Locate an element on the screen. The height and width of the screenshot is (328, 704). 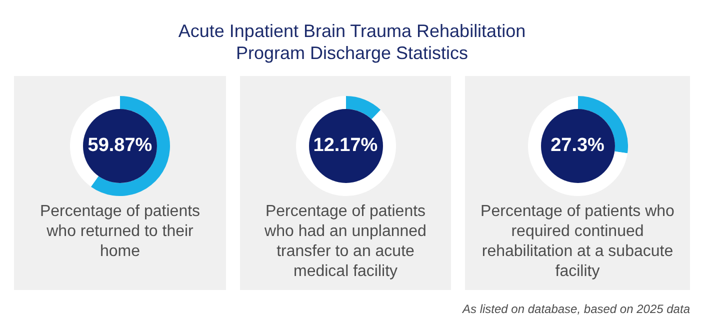
data-label: 59.87% is located at coordinates (120, 146).